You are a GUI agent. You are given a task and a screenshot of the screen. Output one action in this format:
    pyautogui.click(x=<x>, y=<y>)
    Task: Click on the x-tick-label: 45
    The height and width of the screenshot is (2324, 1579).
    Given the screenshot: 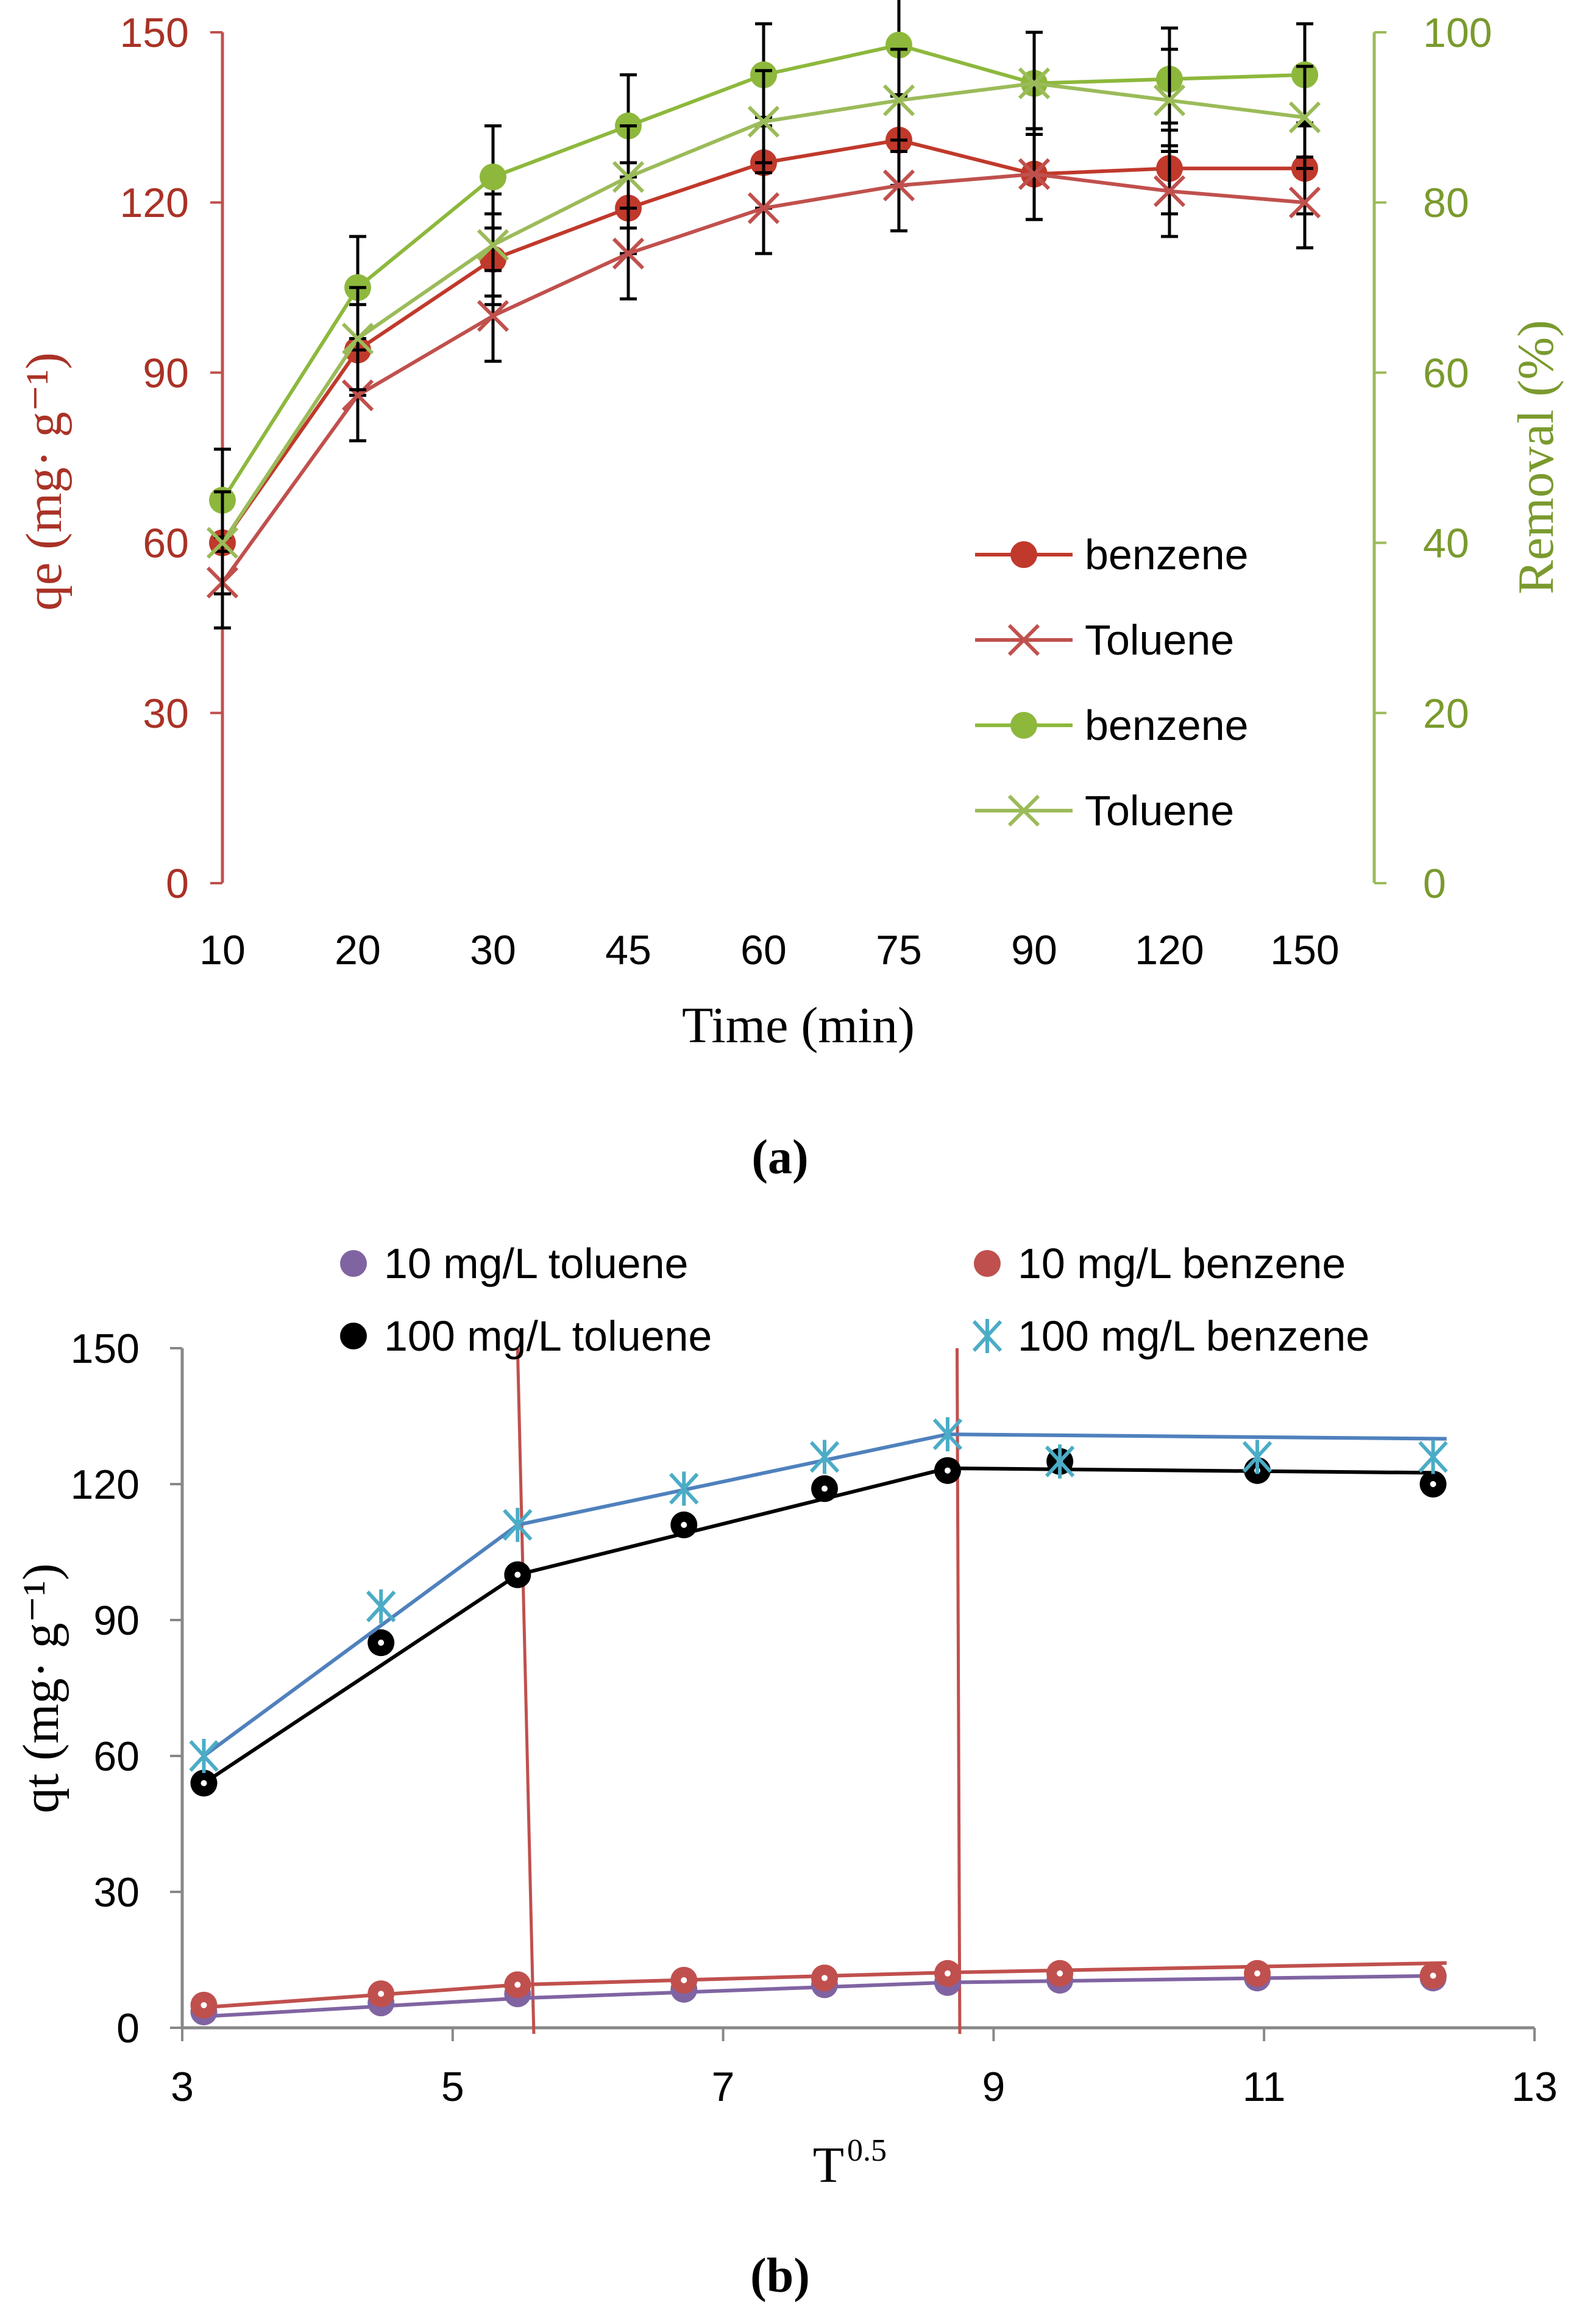 What is the action you would take?
    pyautogui.click(x=628, y=950)
    